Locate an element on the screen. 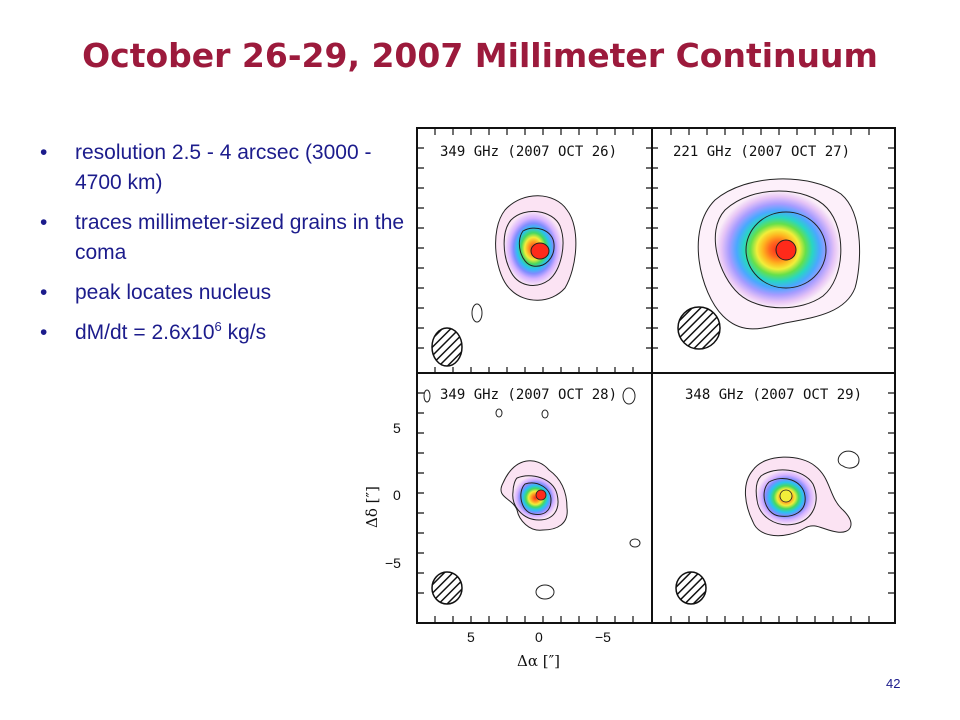 This screenshot has height=720, width=960. x-tick-label: 5 is located at coordinates (471, 637).